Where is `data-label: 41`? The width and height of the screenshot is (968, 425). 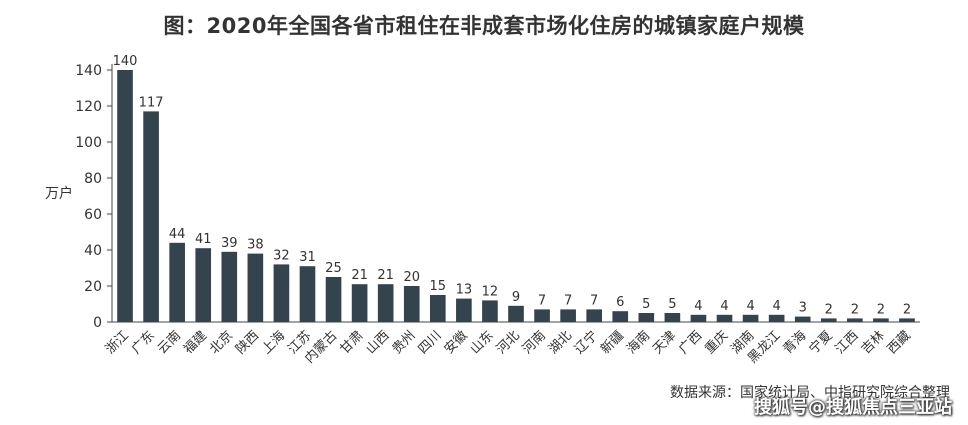
data-label: 41 is located at coordinates (203, 239).